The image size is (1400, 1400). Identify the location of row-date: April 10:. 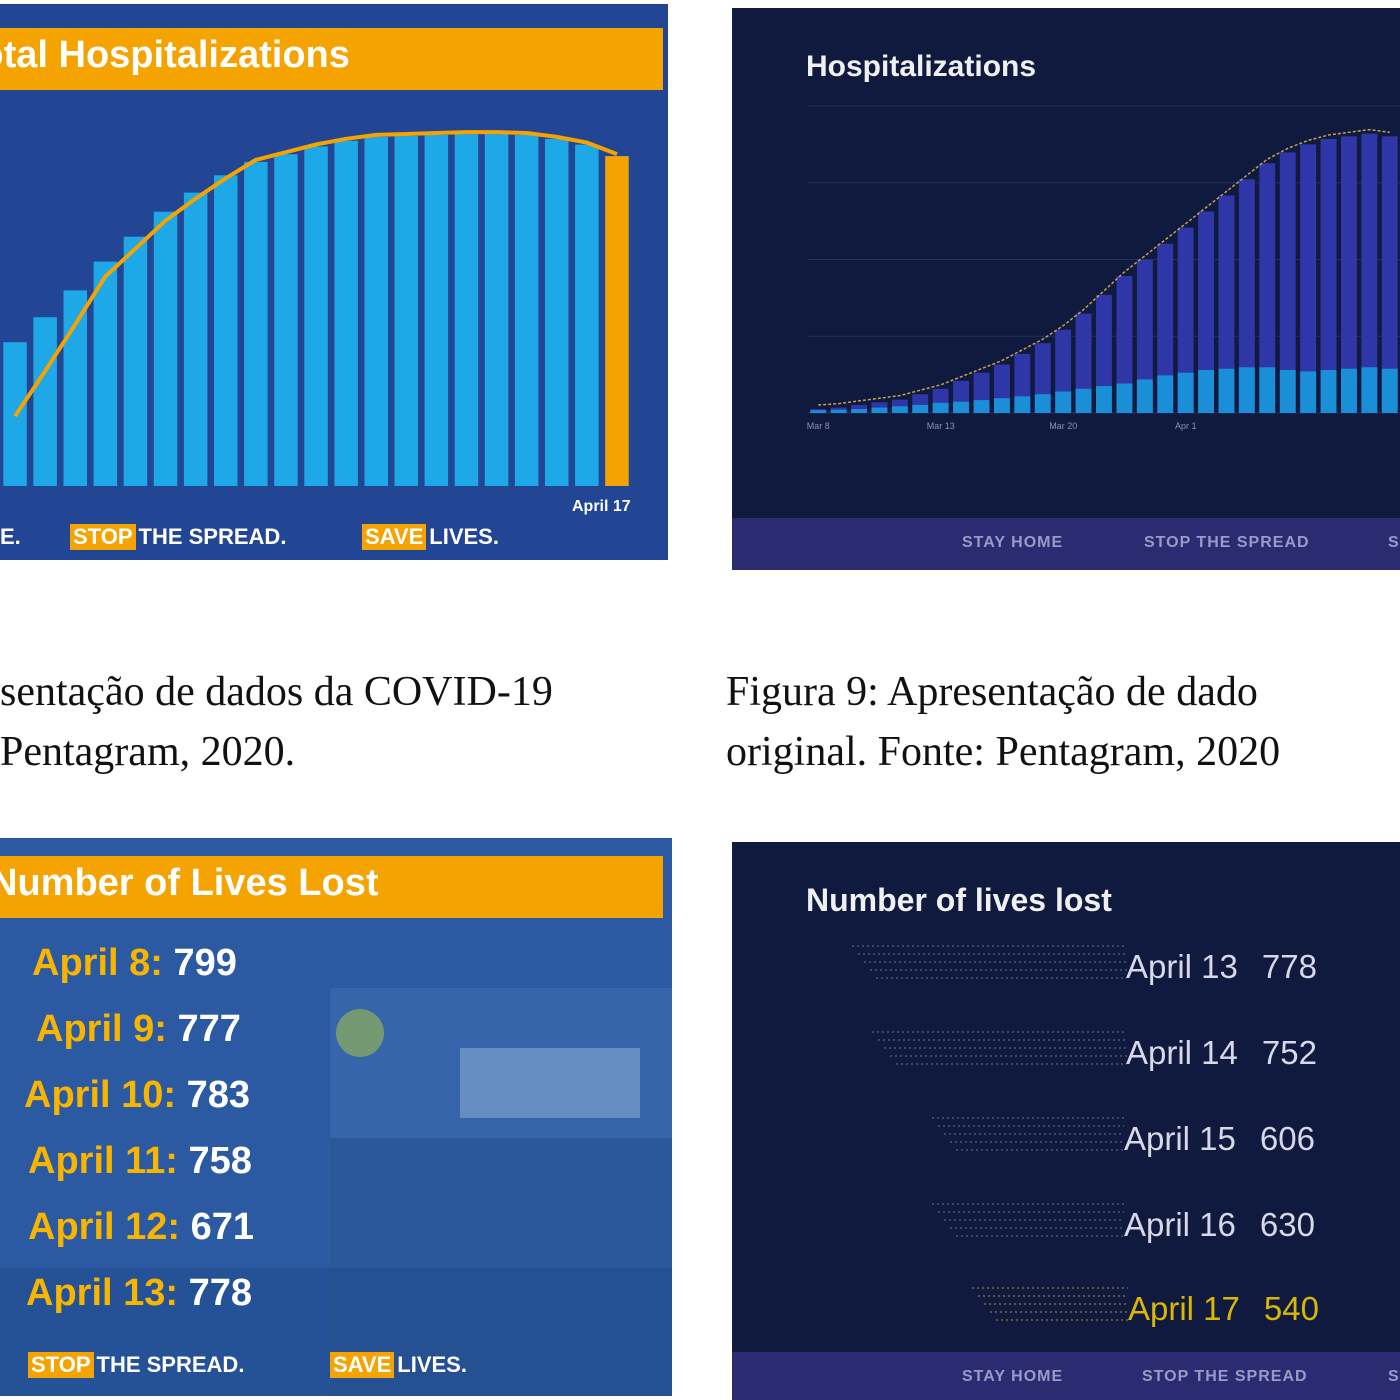
(100, 1095).